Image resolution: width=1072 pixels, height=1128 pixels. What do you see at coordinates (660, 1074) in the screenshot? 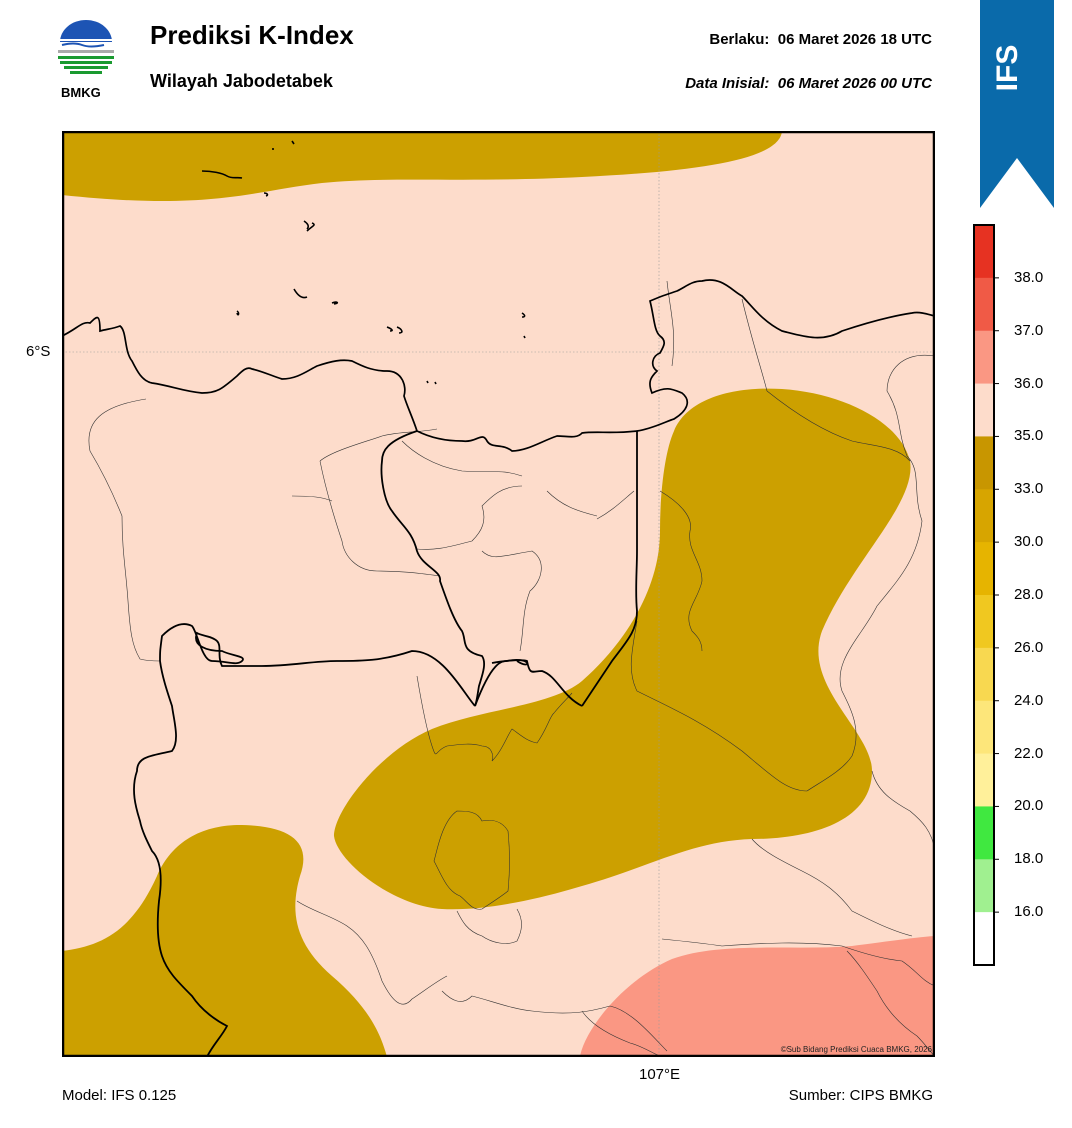
I see `longitude-label: 107°E` at bounding box center [660, 1074].